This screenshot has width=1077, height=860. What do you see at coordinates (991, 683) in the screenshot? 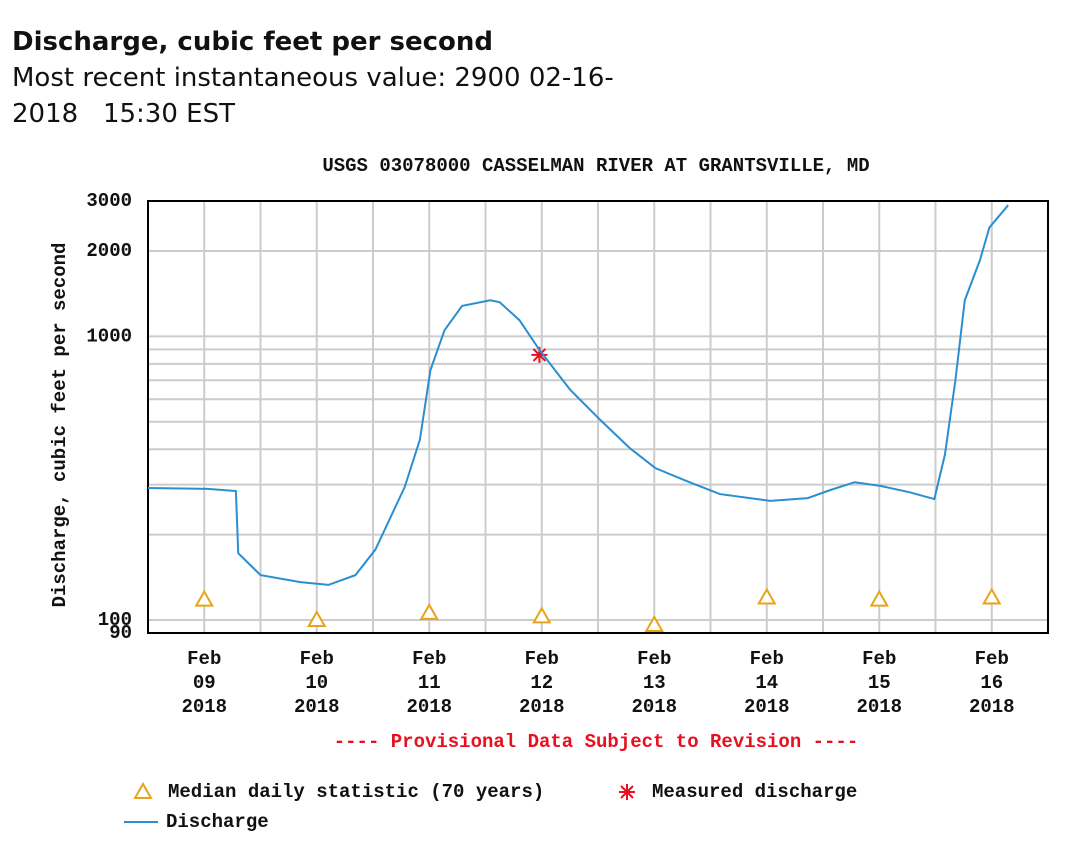
I see `x-tick-label: 16` at bounding box center [991, 683].